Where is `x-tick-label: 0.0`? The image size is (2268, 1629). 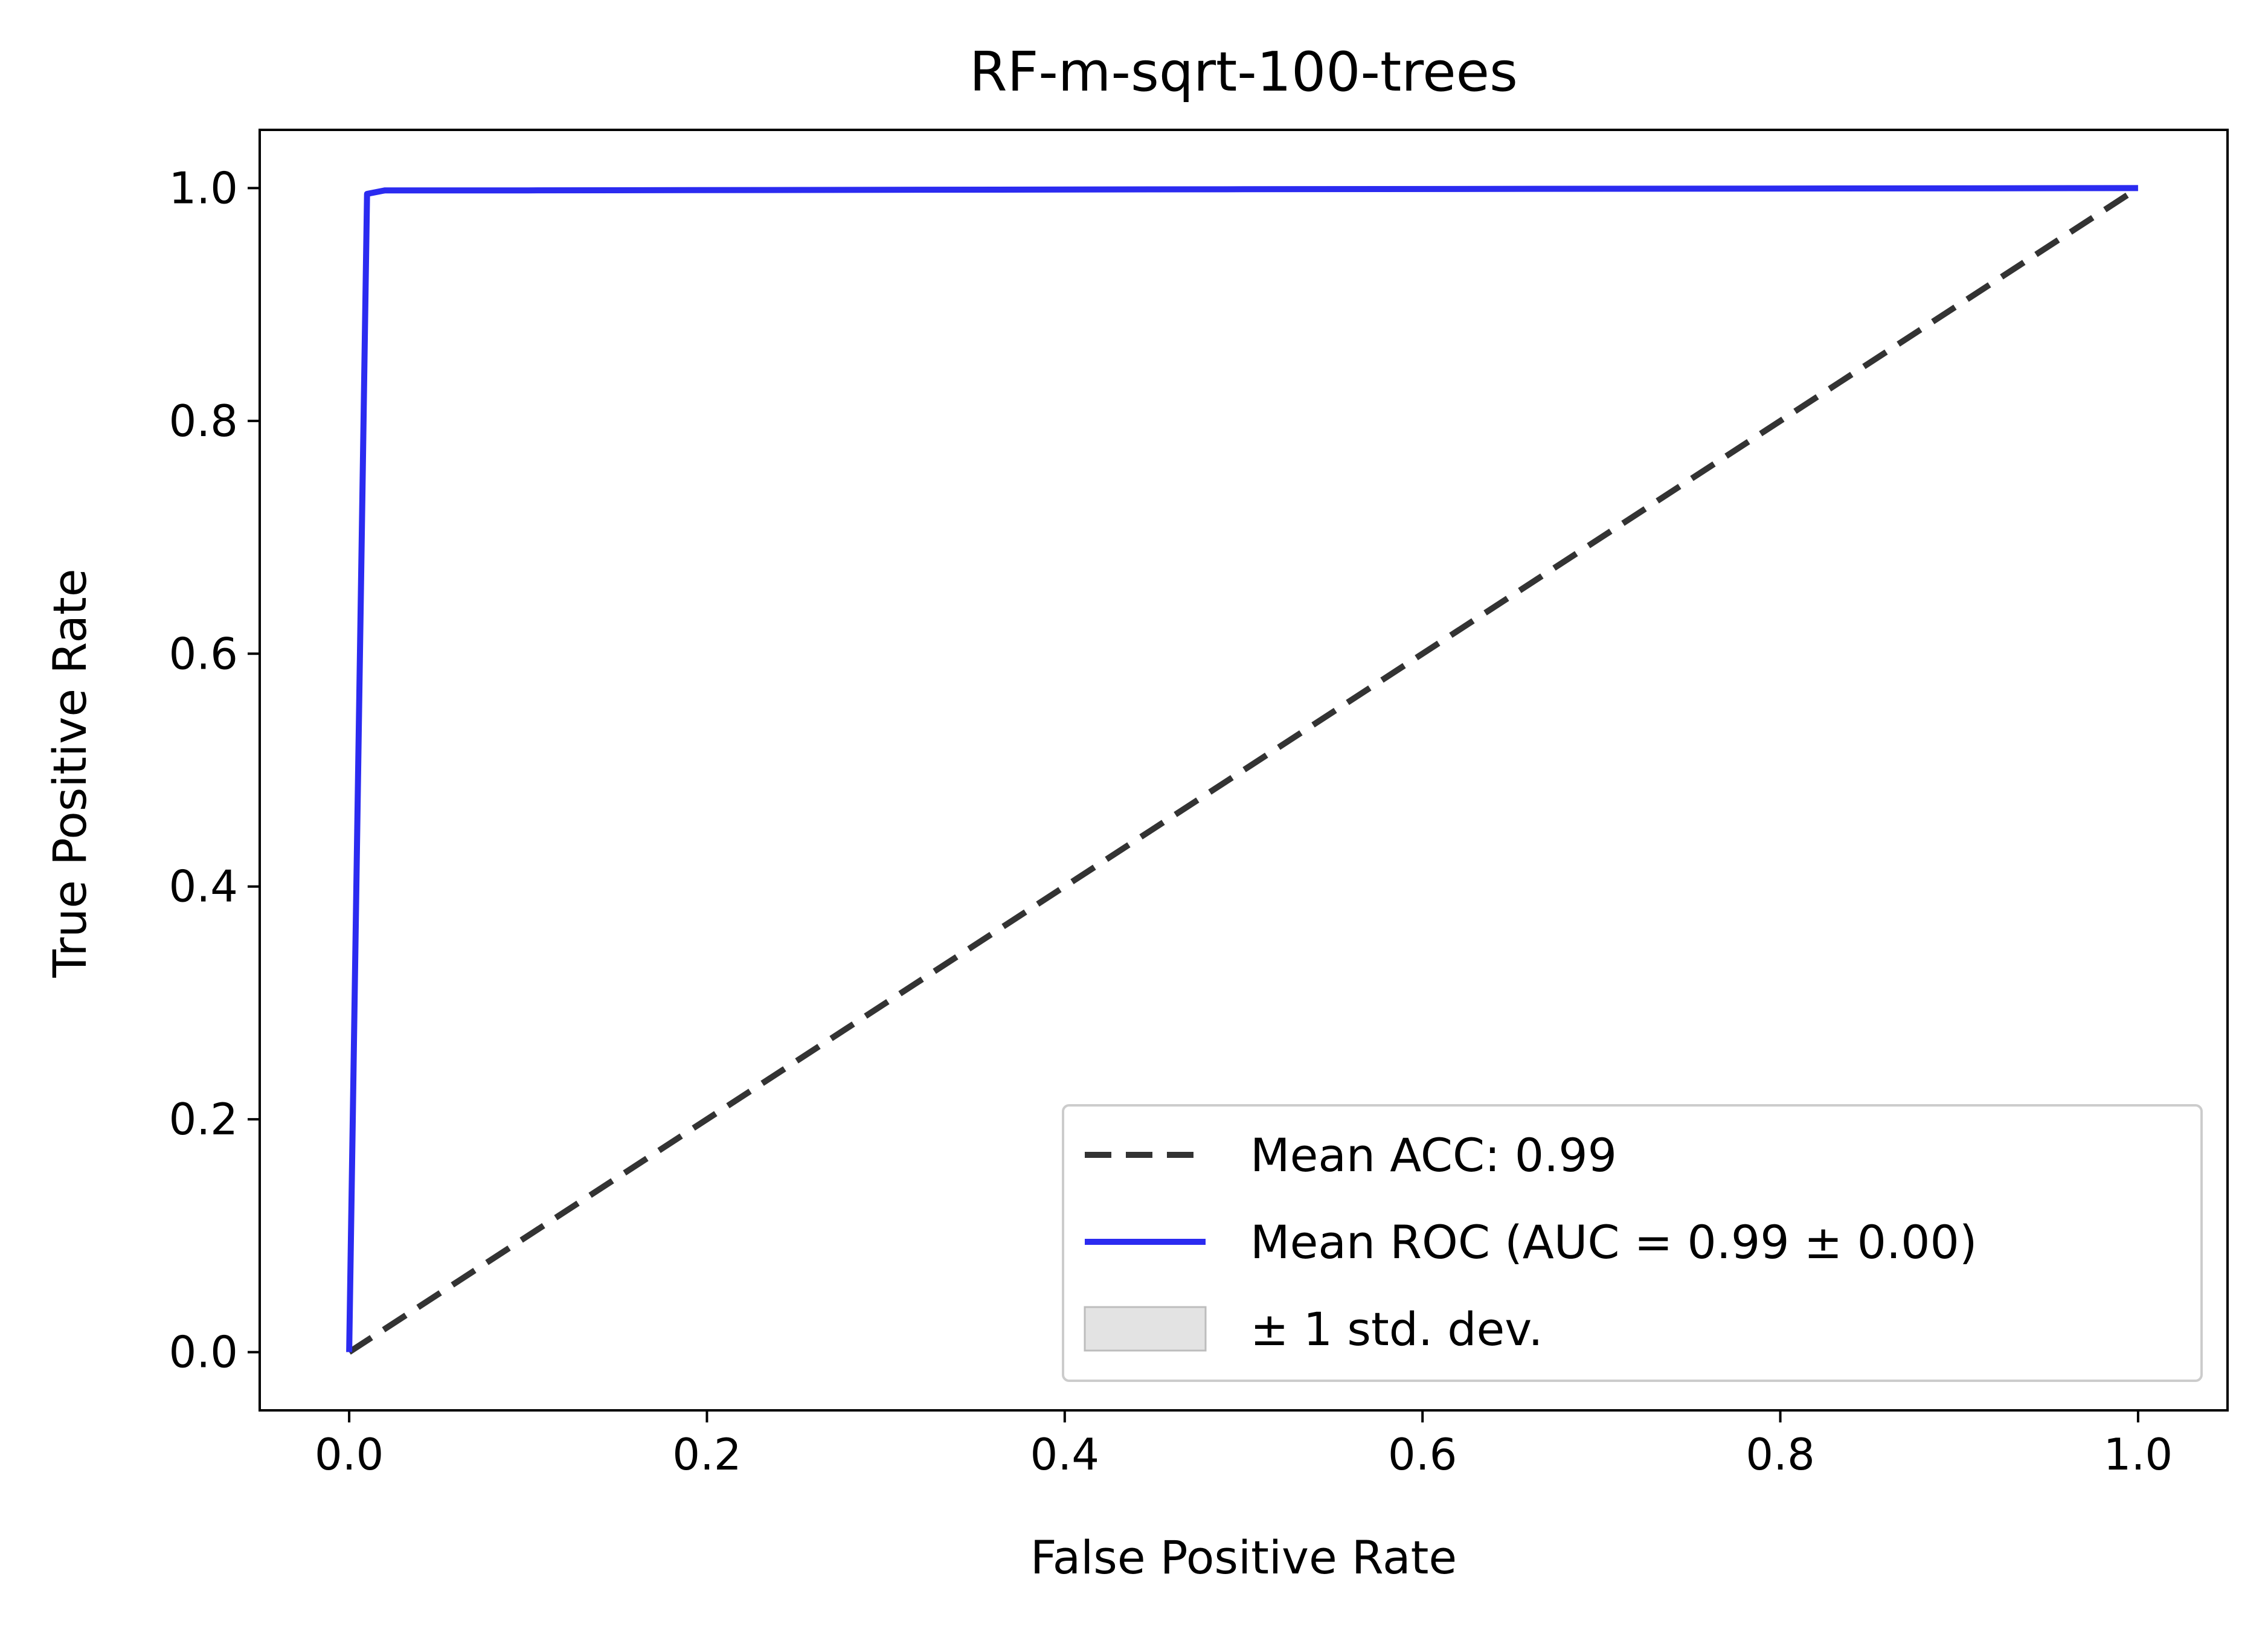
x-tick-label: 0.0 is located at coordinates (349, 1454).